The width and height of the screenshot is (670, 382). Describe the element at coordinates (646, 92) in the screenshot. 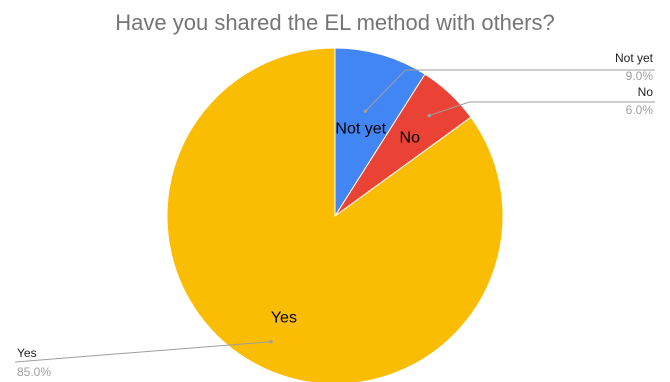

I see `callout-label-no: No` at that location.